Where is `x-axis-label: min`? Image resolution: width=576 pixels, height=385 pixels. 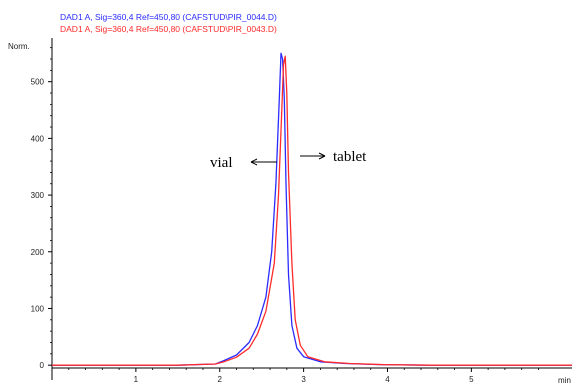
x-axis-label: min is located at coordinates (564, 380).